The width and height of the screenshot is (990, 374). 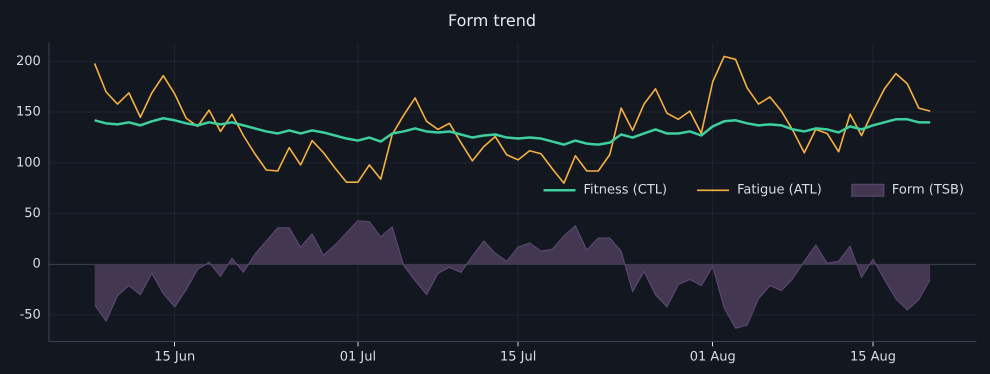 I want to click on x-tick-label: 15 Jun, so click(x=175, y=357).